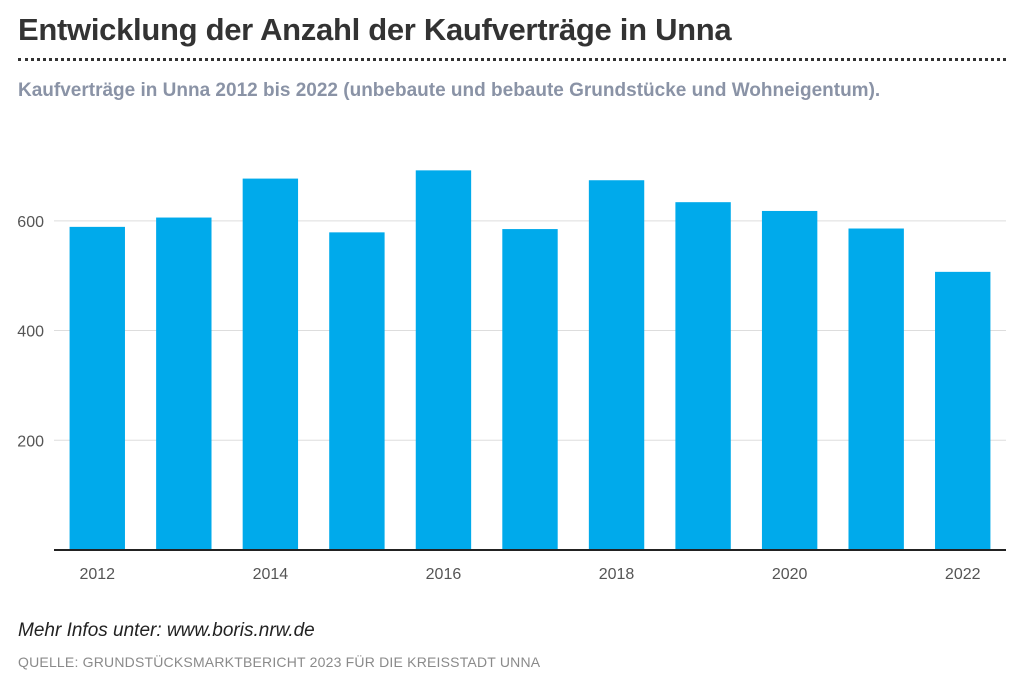 The width and height of the screenshot is (1024, 682). I want to click on y-tick-label-200: 200, so click(30, 441).